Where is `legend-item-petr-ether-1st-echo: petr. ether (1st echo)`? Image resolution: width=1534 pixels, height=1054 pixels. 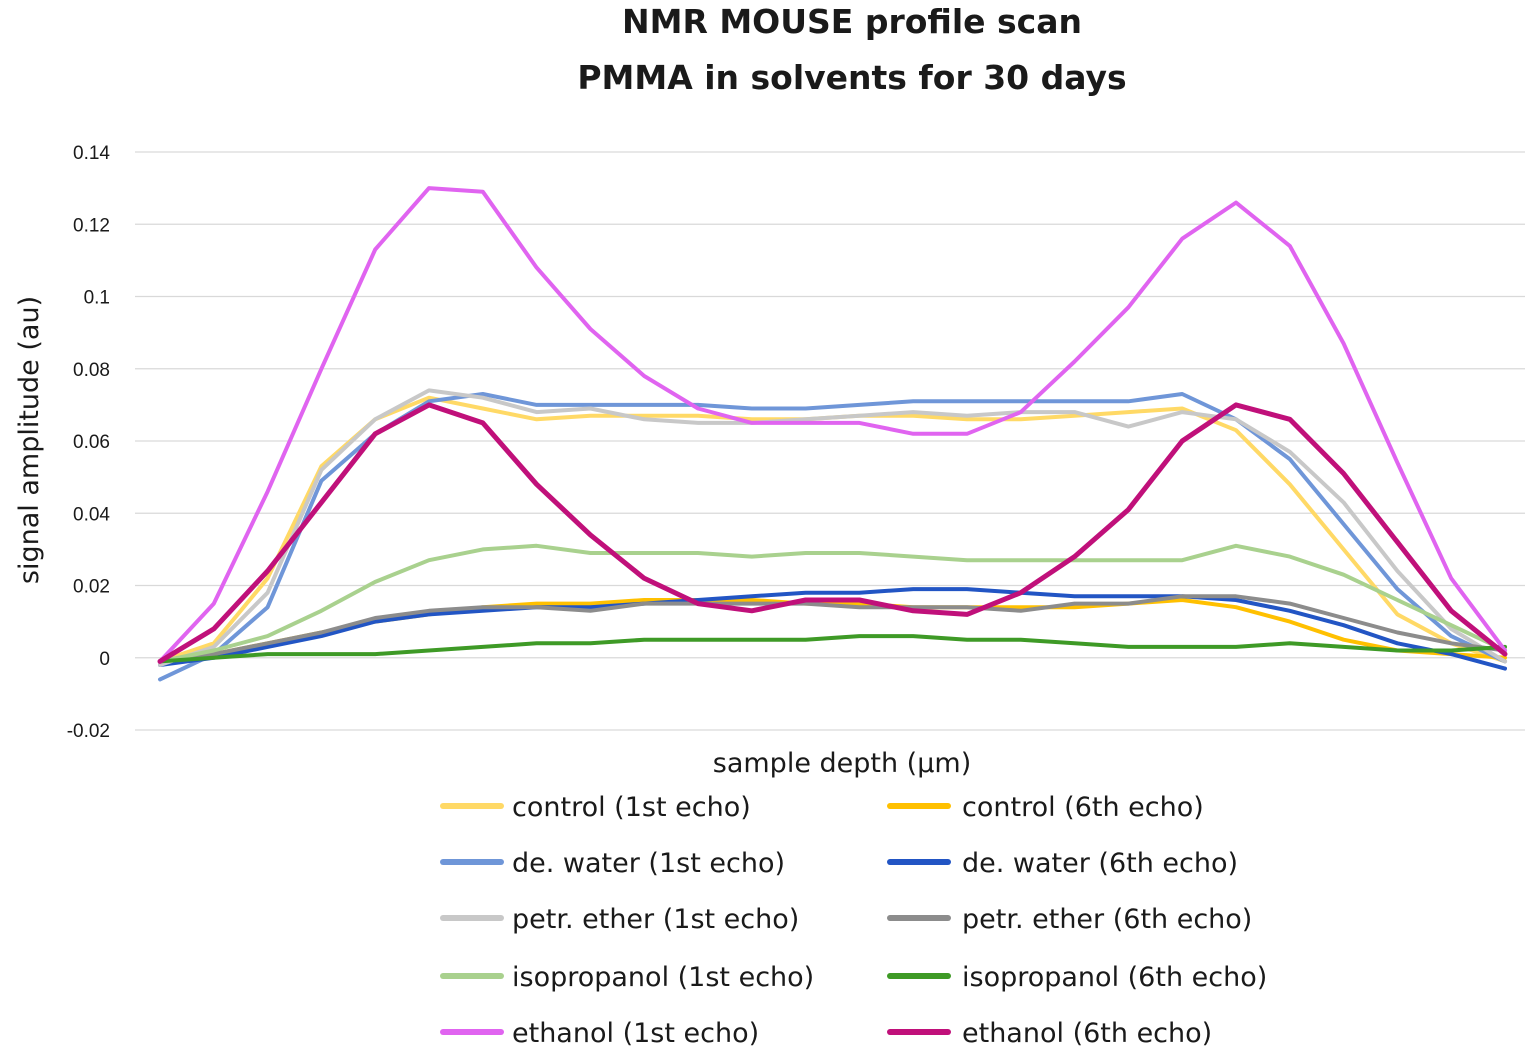 legend-item-petr-ether-1st-echo: petr. ether (1st echo) is located at coordinates (619, 919).